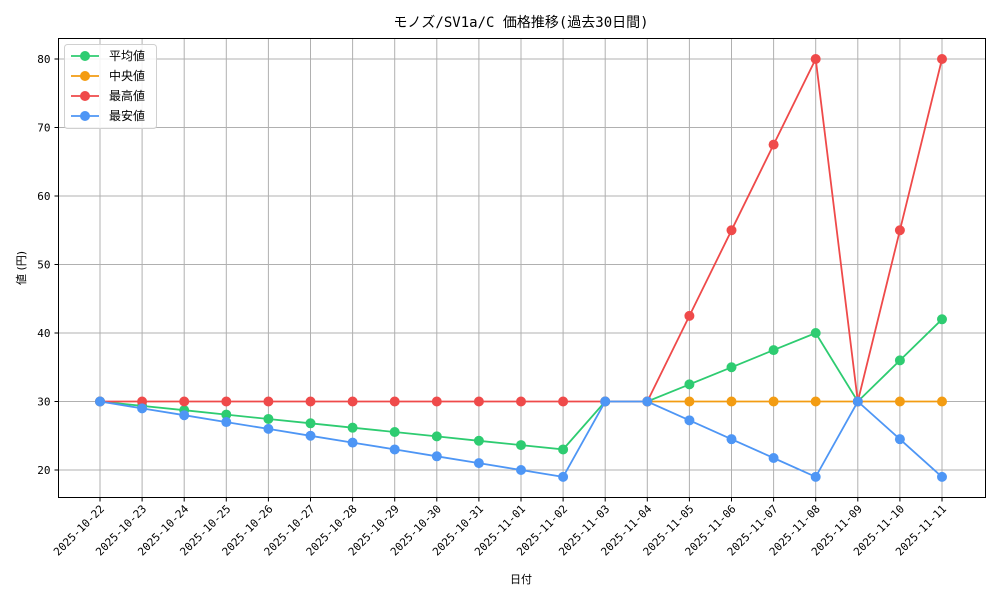 The image size is (1000, 600). What do you see at coordinates (43, 196) in the screenshot?
I see `y-tick-label: 60` at bounding box center [43, 196].